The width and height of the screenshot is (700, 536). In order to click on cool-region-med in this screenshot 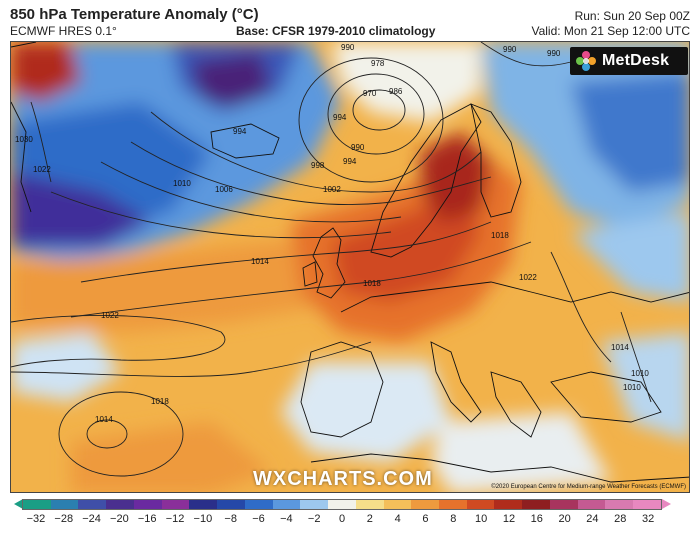, I will do `click(521, 452)`.